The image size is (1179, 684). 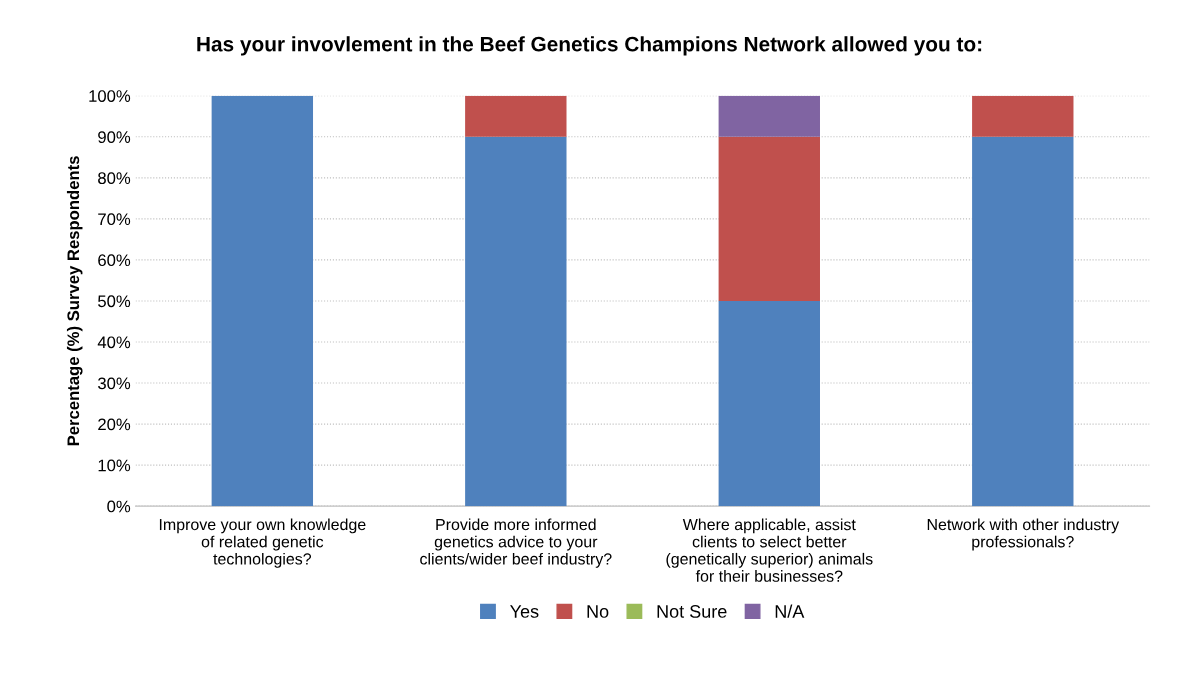 What do you see at coordinates (114, 260) in the screenshot?
I see `y-tick-label: 60%` at bounding box center [114, 260].